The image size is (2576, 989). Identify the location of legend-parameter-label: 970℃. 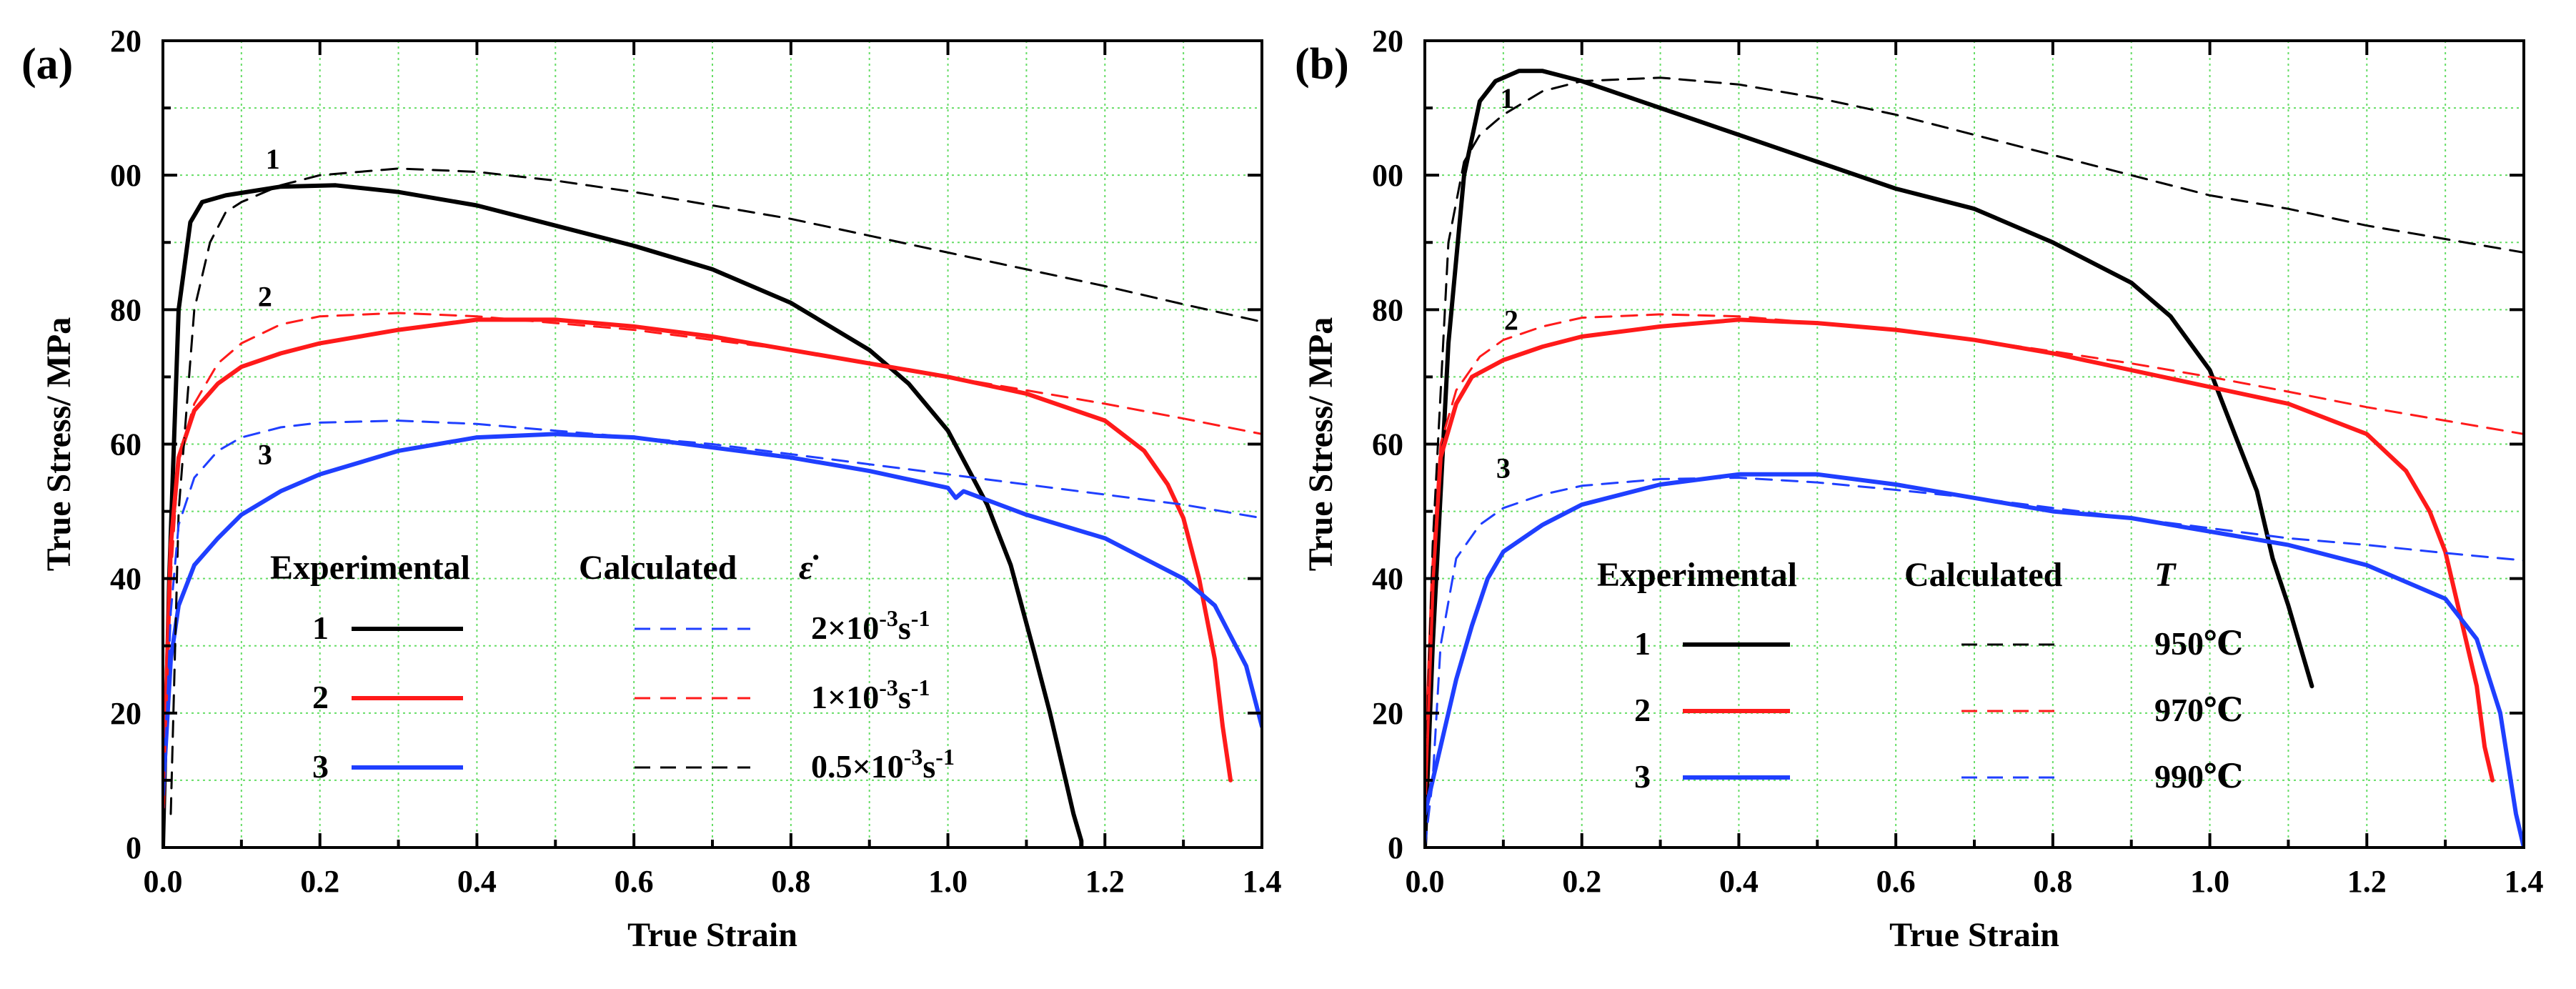
(2198, 710).